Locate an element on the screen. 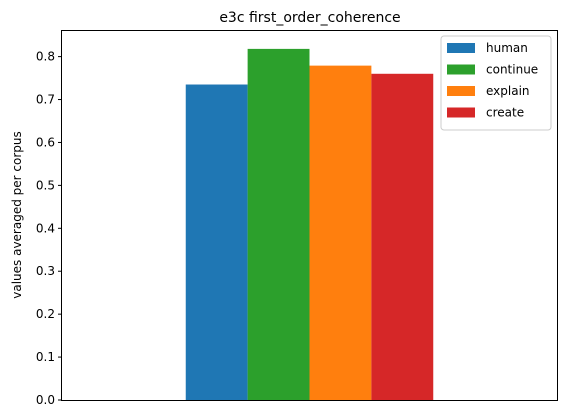 This screenshot has height=418, width=567. bar-continue is located at coordinates (278, 224).